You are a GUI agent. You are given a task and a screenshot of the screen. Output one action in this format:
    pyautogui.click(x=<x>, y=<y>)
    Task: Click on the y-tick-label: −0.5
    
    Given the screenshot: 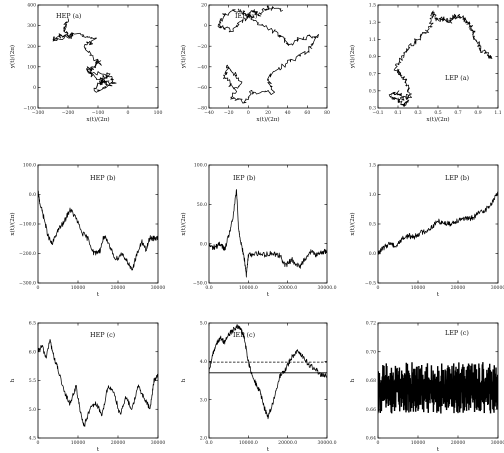 What is the action you would take?
    pyautogui.click(x=370, y=284)
    